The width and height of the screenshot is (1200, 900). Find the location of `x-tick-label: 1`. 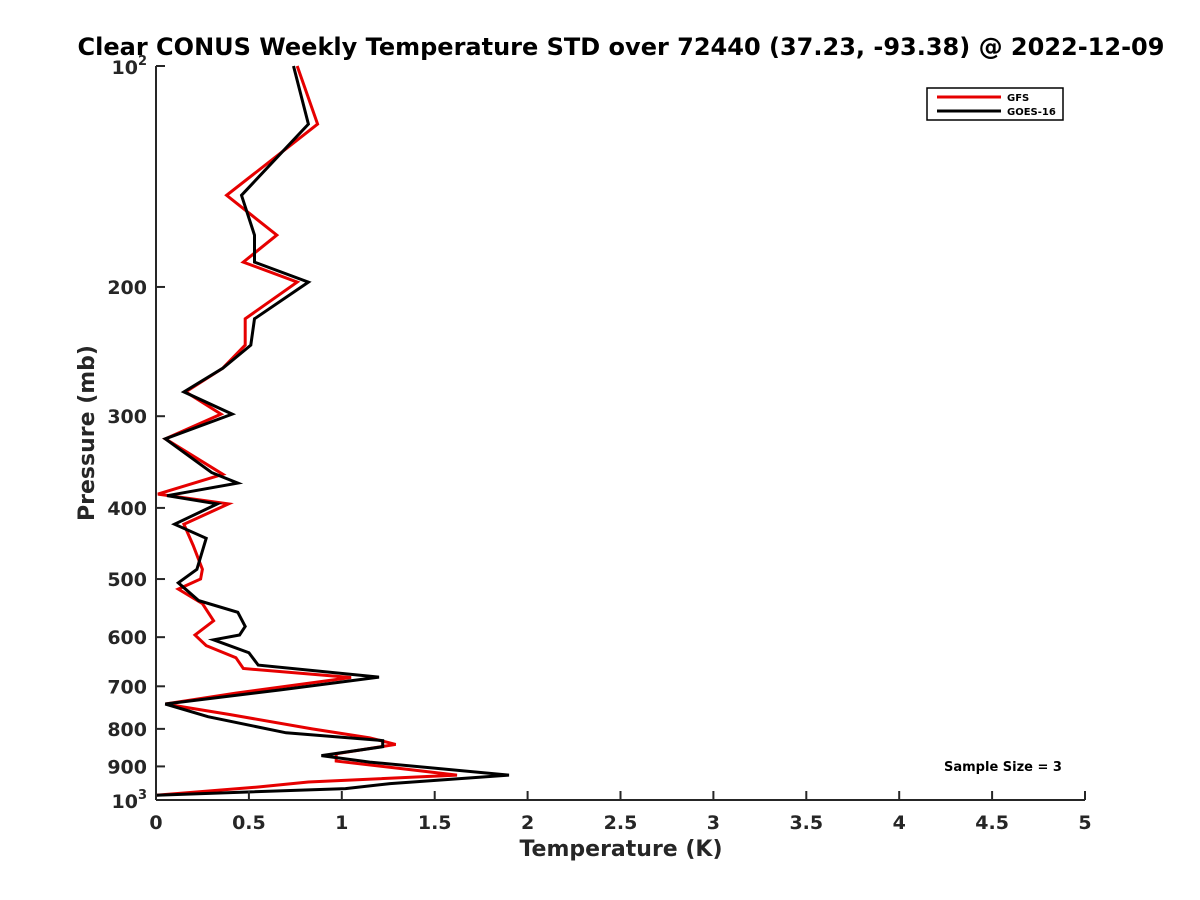

x-tick-label: 1 is located at coordinates (341, 823).